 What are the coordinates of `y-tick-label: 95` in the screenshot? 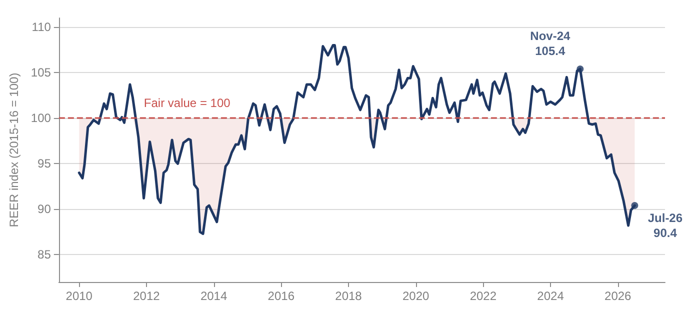 It's located at (45, 163).